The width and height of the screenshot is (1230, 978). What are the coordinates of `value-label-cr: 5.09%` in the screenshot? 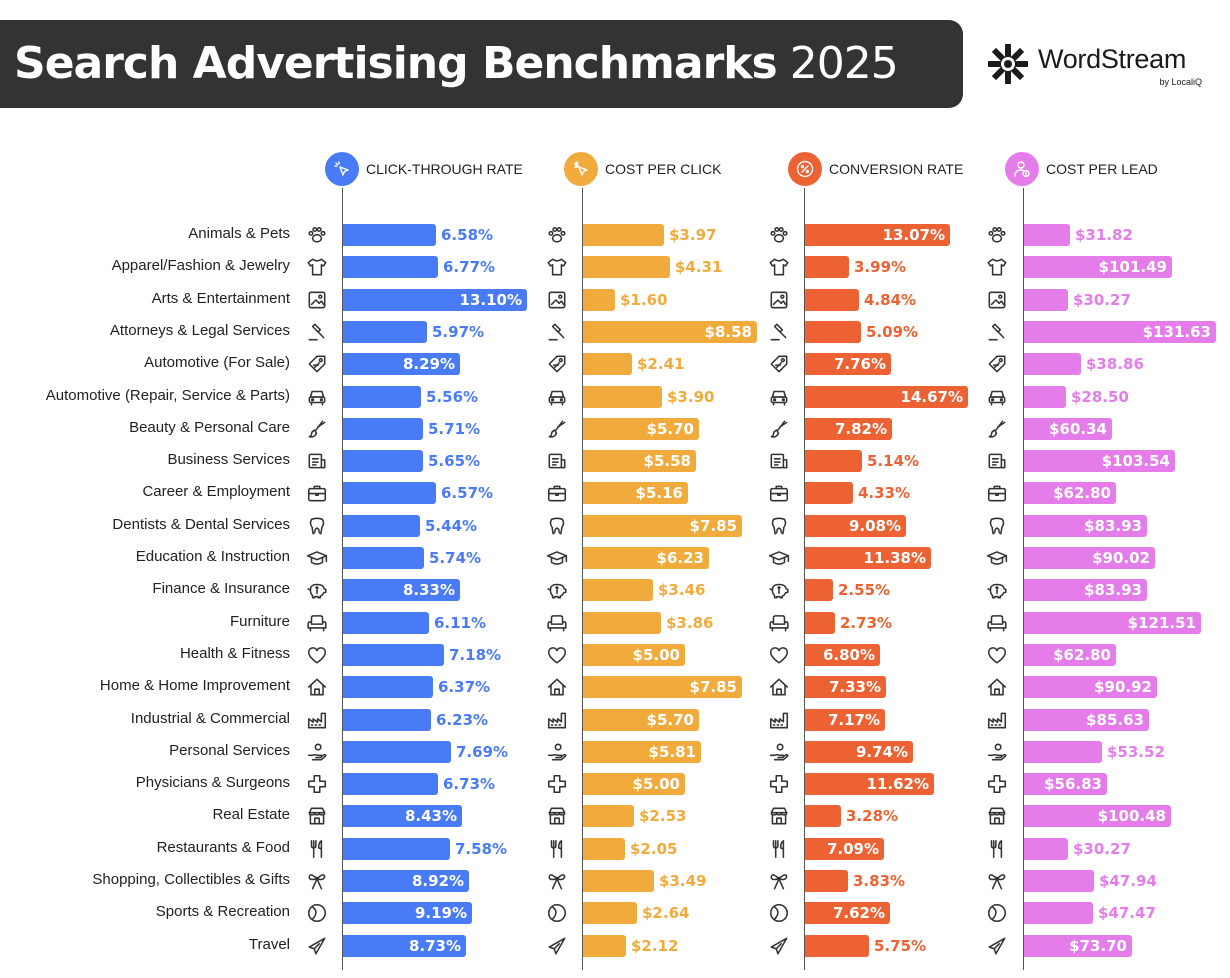 It's located at (892, 332).